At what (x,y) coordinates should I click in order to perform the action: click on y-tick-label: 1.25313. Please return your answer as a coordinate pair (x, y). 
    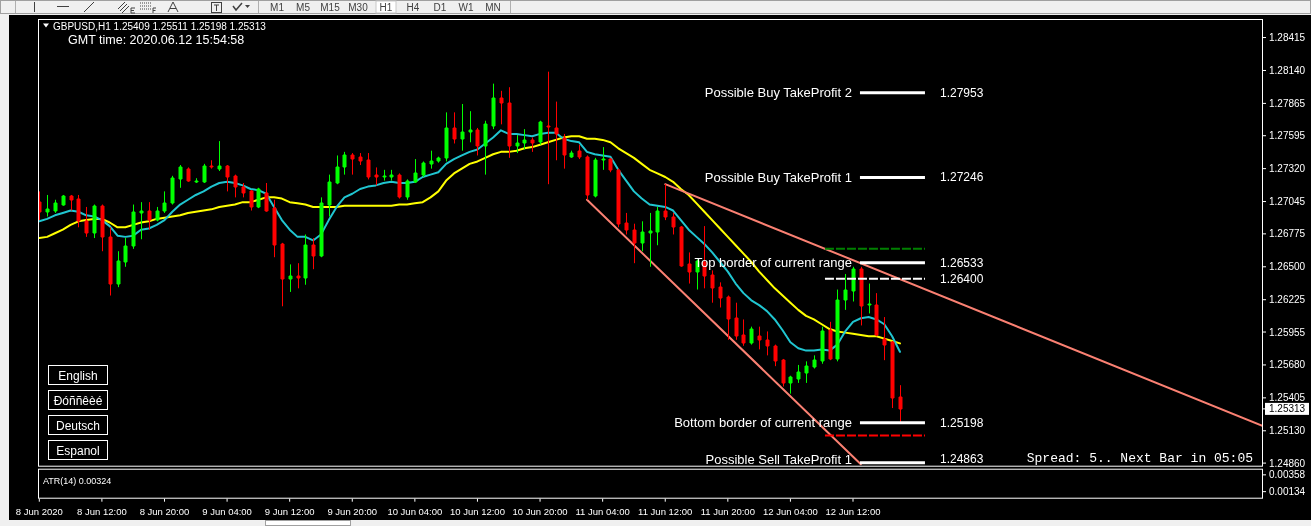
    Looking at the image, I should click on (1287, 409).